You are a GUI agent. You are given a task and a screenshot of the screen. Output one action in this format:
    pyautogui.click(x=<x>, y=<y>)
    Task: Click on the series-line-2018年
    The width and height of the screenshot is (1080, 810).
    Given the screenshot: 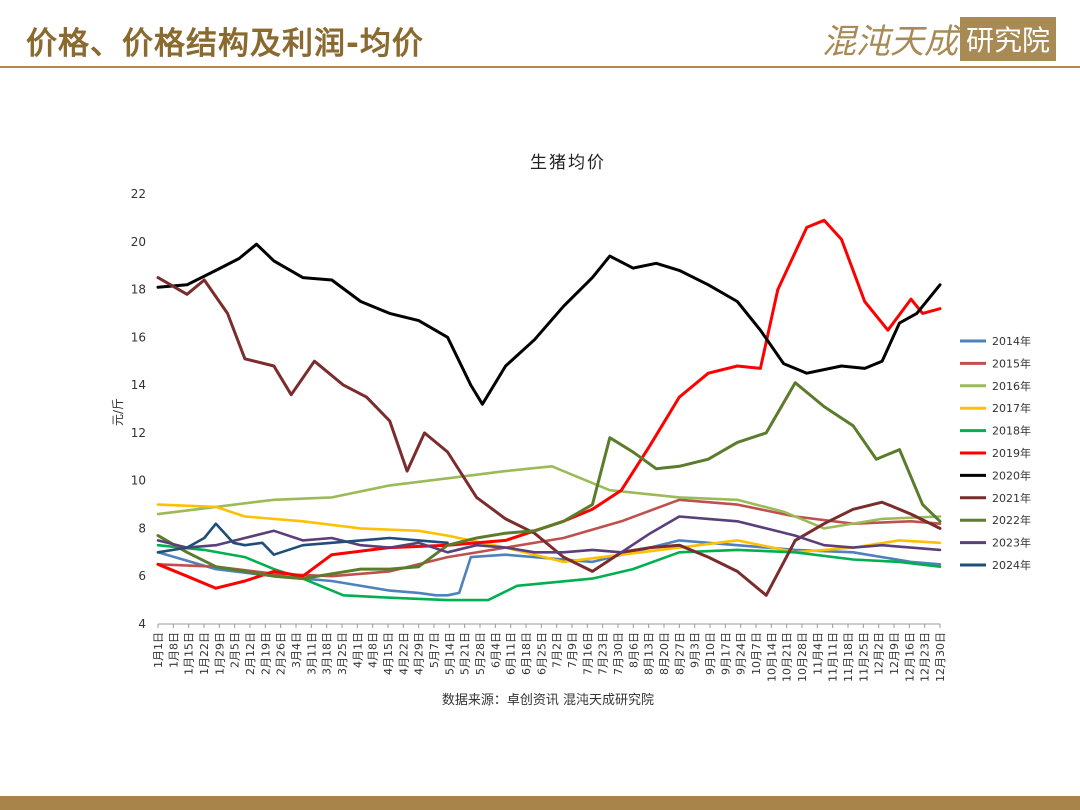 What is the action you would take?
    pyautogui.click(x=549, y=572)
    